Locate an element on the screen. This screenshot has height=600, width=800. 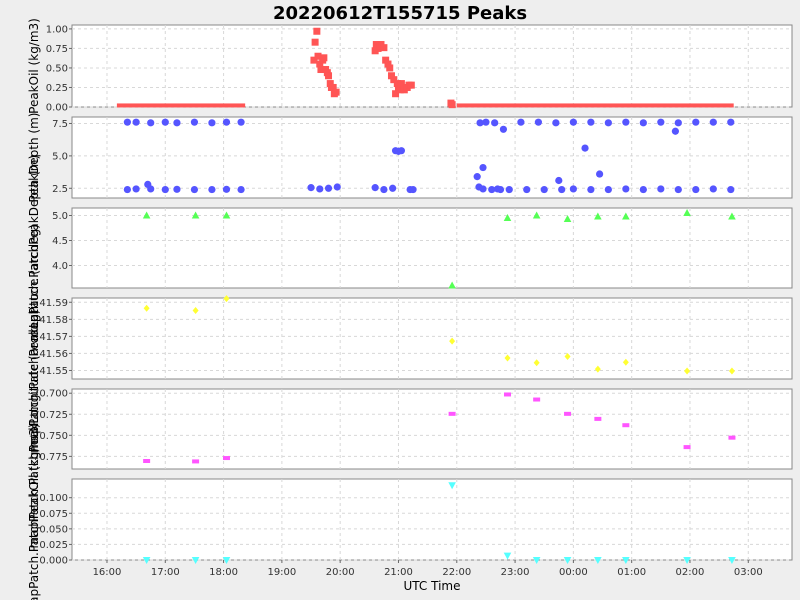
y-tick-label: 0.000 is located at coordinates (53, 561).